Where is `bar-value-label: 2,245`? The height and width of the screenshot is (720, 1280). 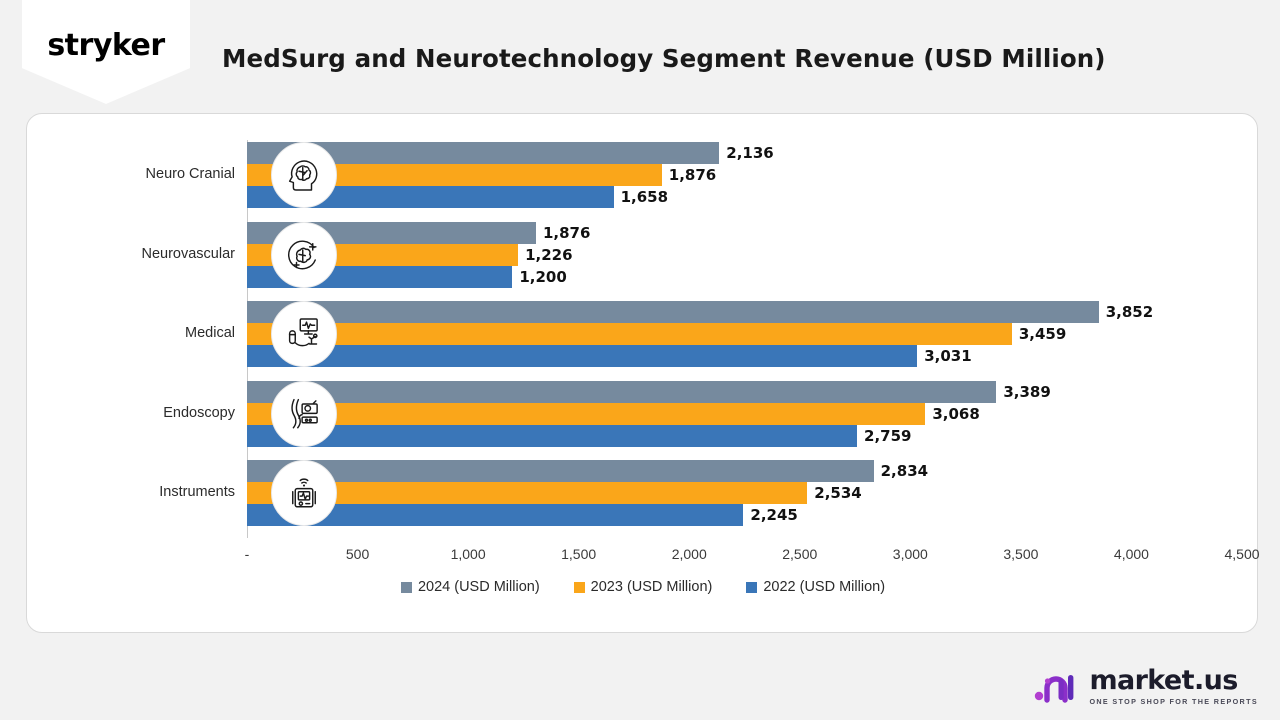 bar-value-label: 2,245 is located at coordinates (774, 515).